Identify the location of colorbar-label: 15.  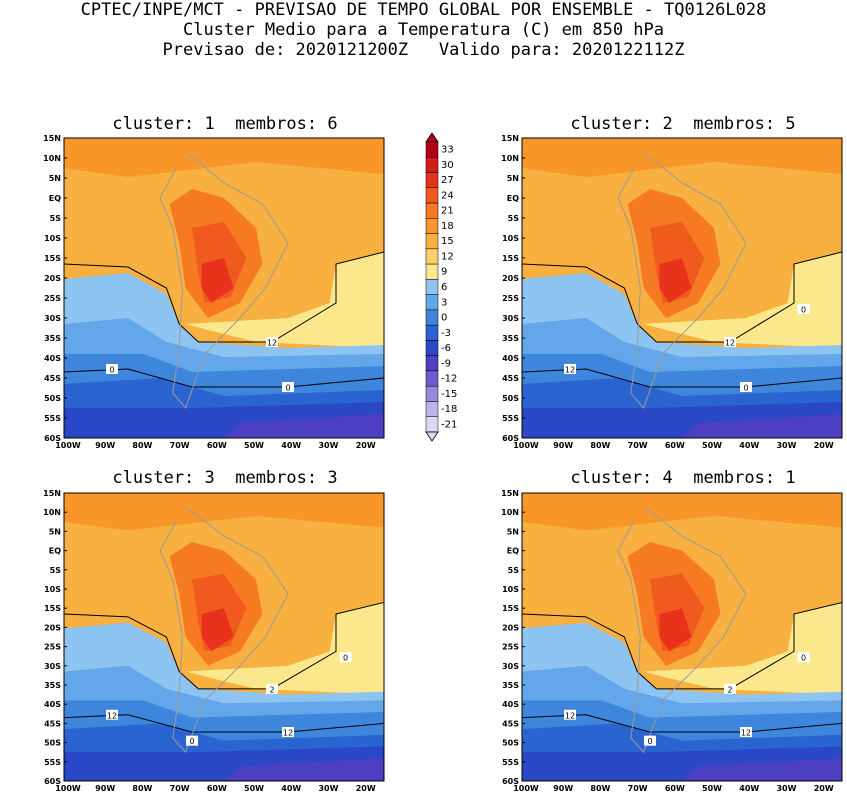
(447, 241).